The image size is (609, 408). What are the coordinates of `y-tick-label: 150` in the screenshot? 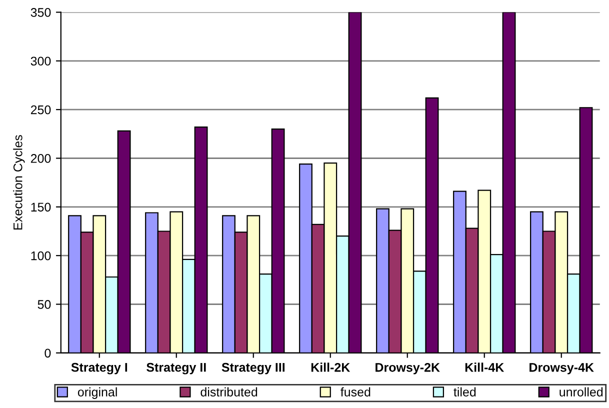 It's located at (41, 207).